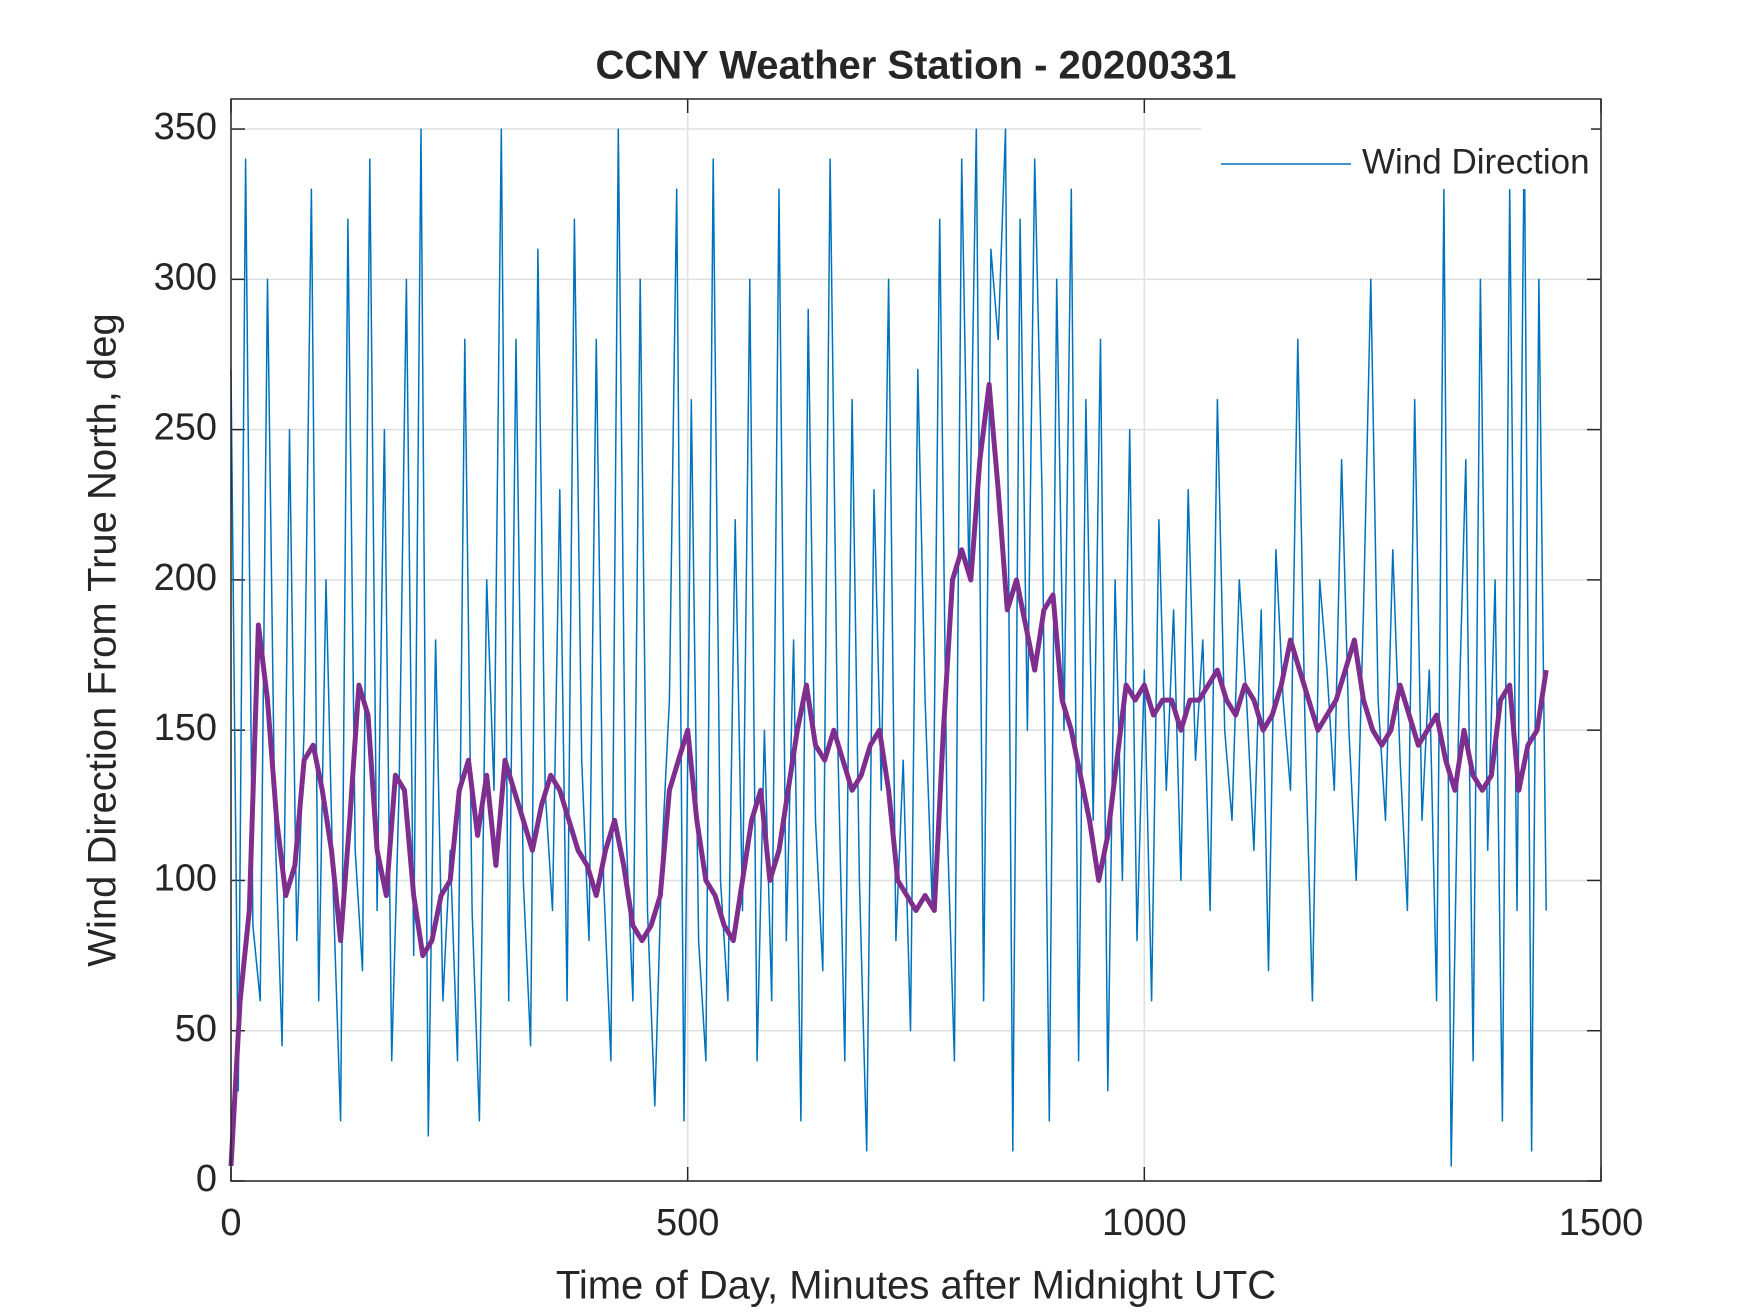  What do you see at coordinates (185, 127) in the screenshot?
I see `y-tick-label: 350` at bounding box center [185, 127].